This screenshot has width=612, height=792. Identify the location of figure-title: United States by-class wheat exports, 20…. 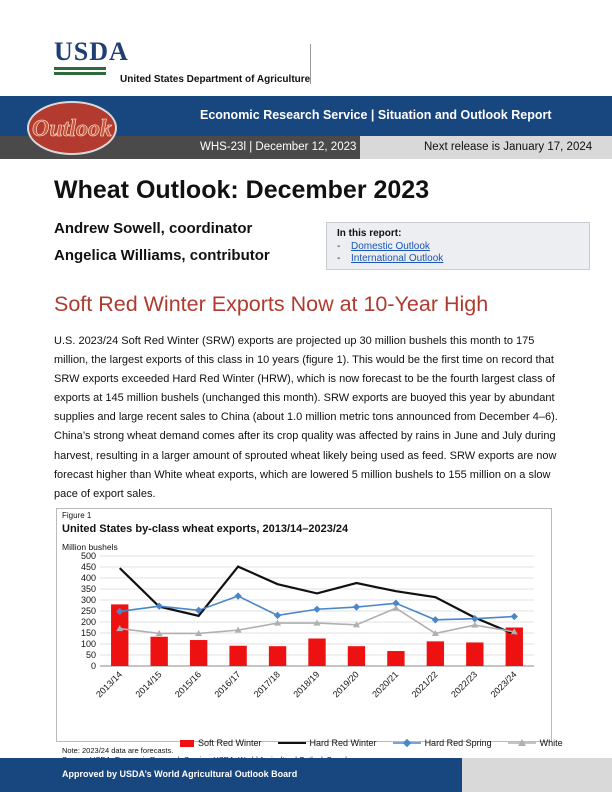
(205, 529).